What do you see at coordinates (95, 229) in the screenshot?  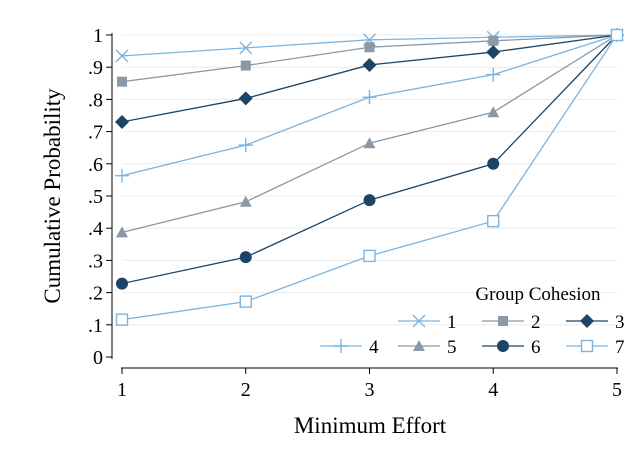 I see `y-tick-label-4: .4` at bounding box center [95, 229].